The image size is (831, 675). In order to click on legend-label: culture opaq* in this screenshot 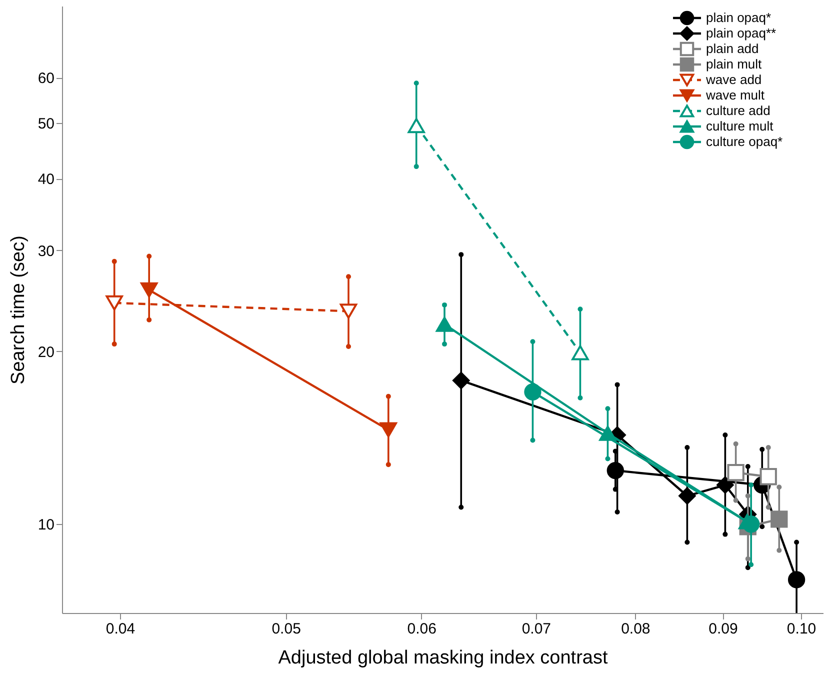, I will do `click(744, 141)`.